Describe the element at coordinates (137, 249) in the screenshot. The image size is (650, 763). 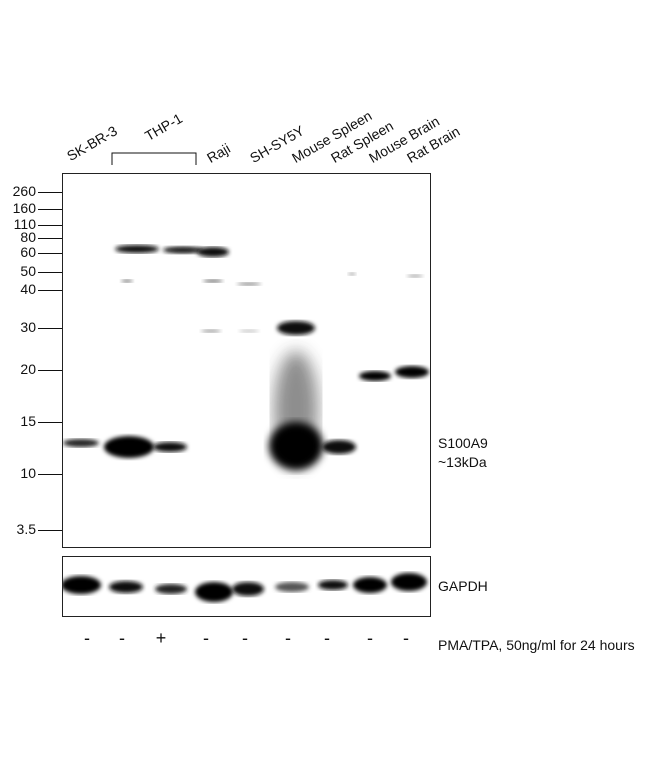
I see `band-thp1-70kda` at that location.